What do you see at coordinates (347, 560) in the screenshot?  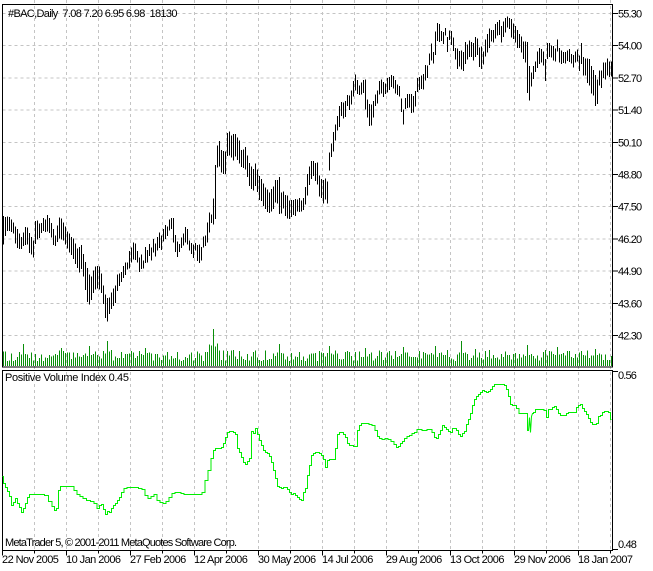 I see `svg-text: 14 Jul 2006` at bounding box center [347, 560].